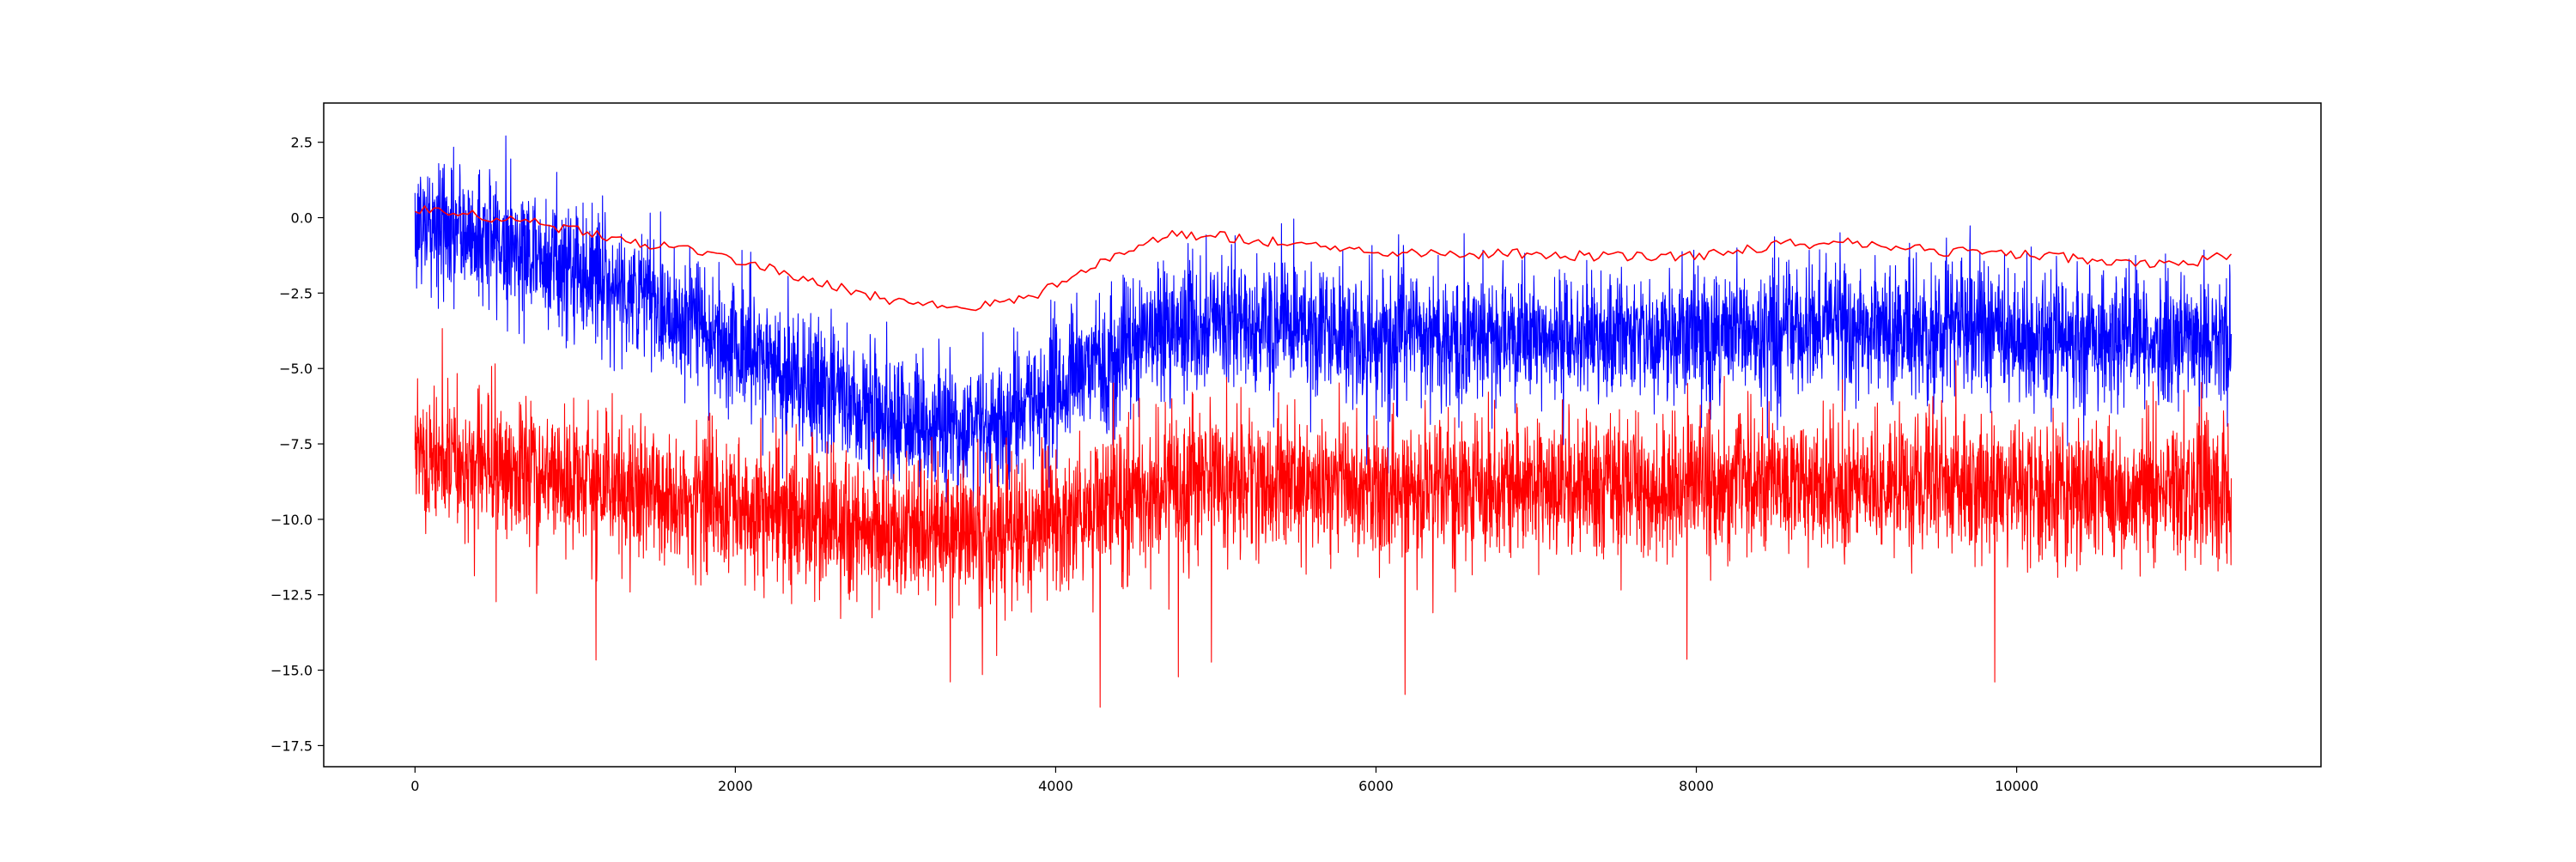  I want to click on x-tick-label: 6000, so click(1376, 786).